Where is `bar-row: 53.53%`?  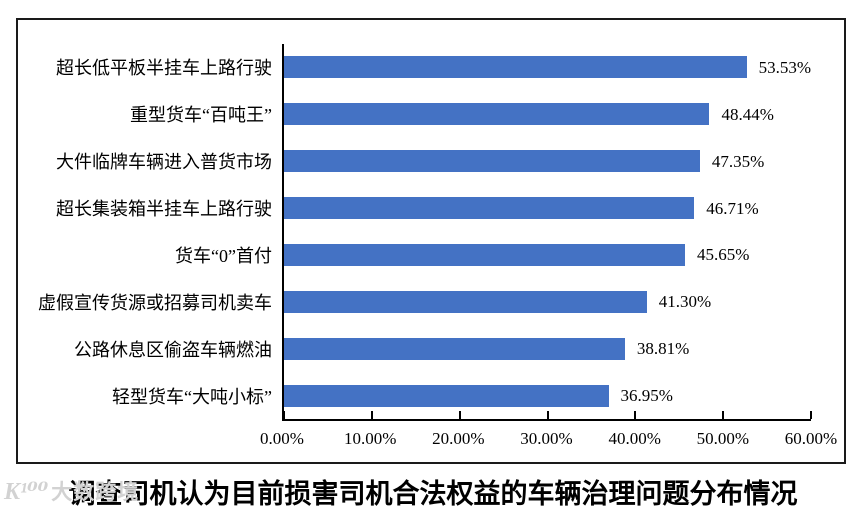
bar-row: 53.53% is located at coordinates (547, 67).